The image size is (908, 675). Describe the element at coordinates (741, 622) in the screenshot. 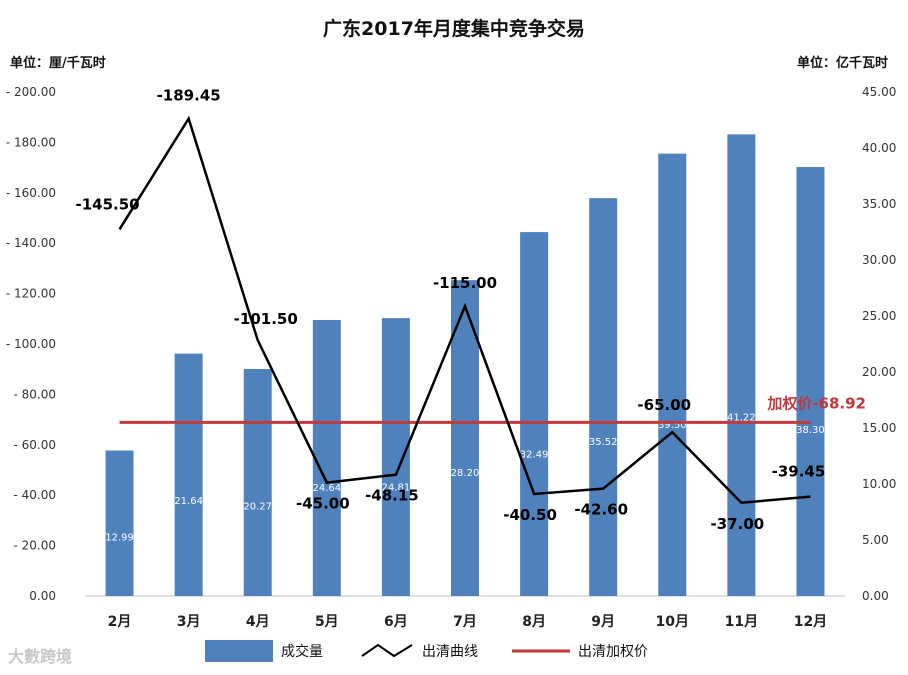

I see `x-axis-tick-label: 11月` at that location.